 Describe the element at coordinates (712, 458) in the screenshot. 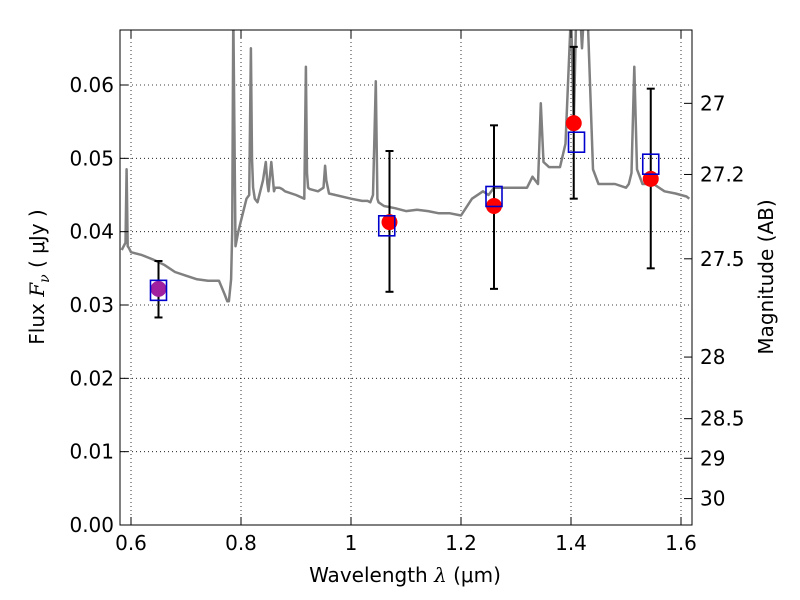

I see `y2-tick-label: 29` at that location.